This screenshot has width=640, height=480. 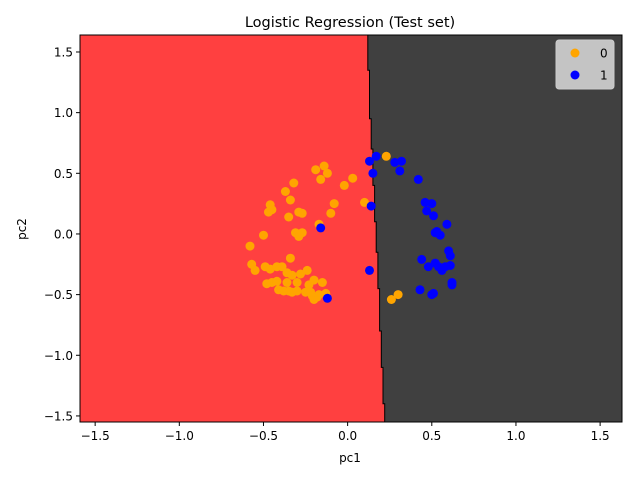 I want to click on y-tick-label: 0.0, so click(x=63, y=234).